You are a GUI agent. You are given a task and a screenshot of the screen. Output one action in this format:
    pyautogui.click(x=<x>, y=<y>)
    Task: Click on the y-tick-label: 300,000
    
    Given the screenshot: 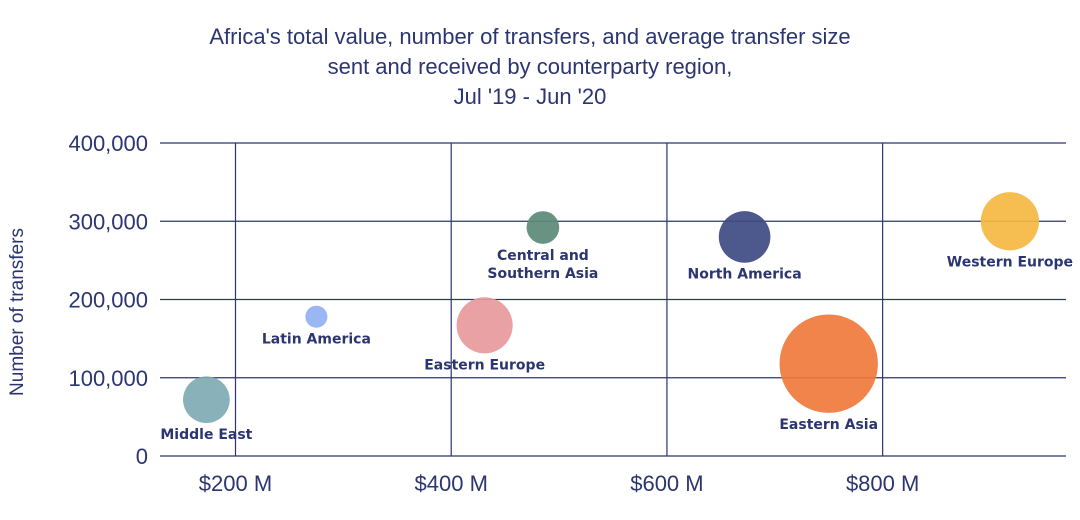 What is the action you would take?
    pyautogui.click(x=108, y=221)
    